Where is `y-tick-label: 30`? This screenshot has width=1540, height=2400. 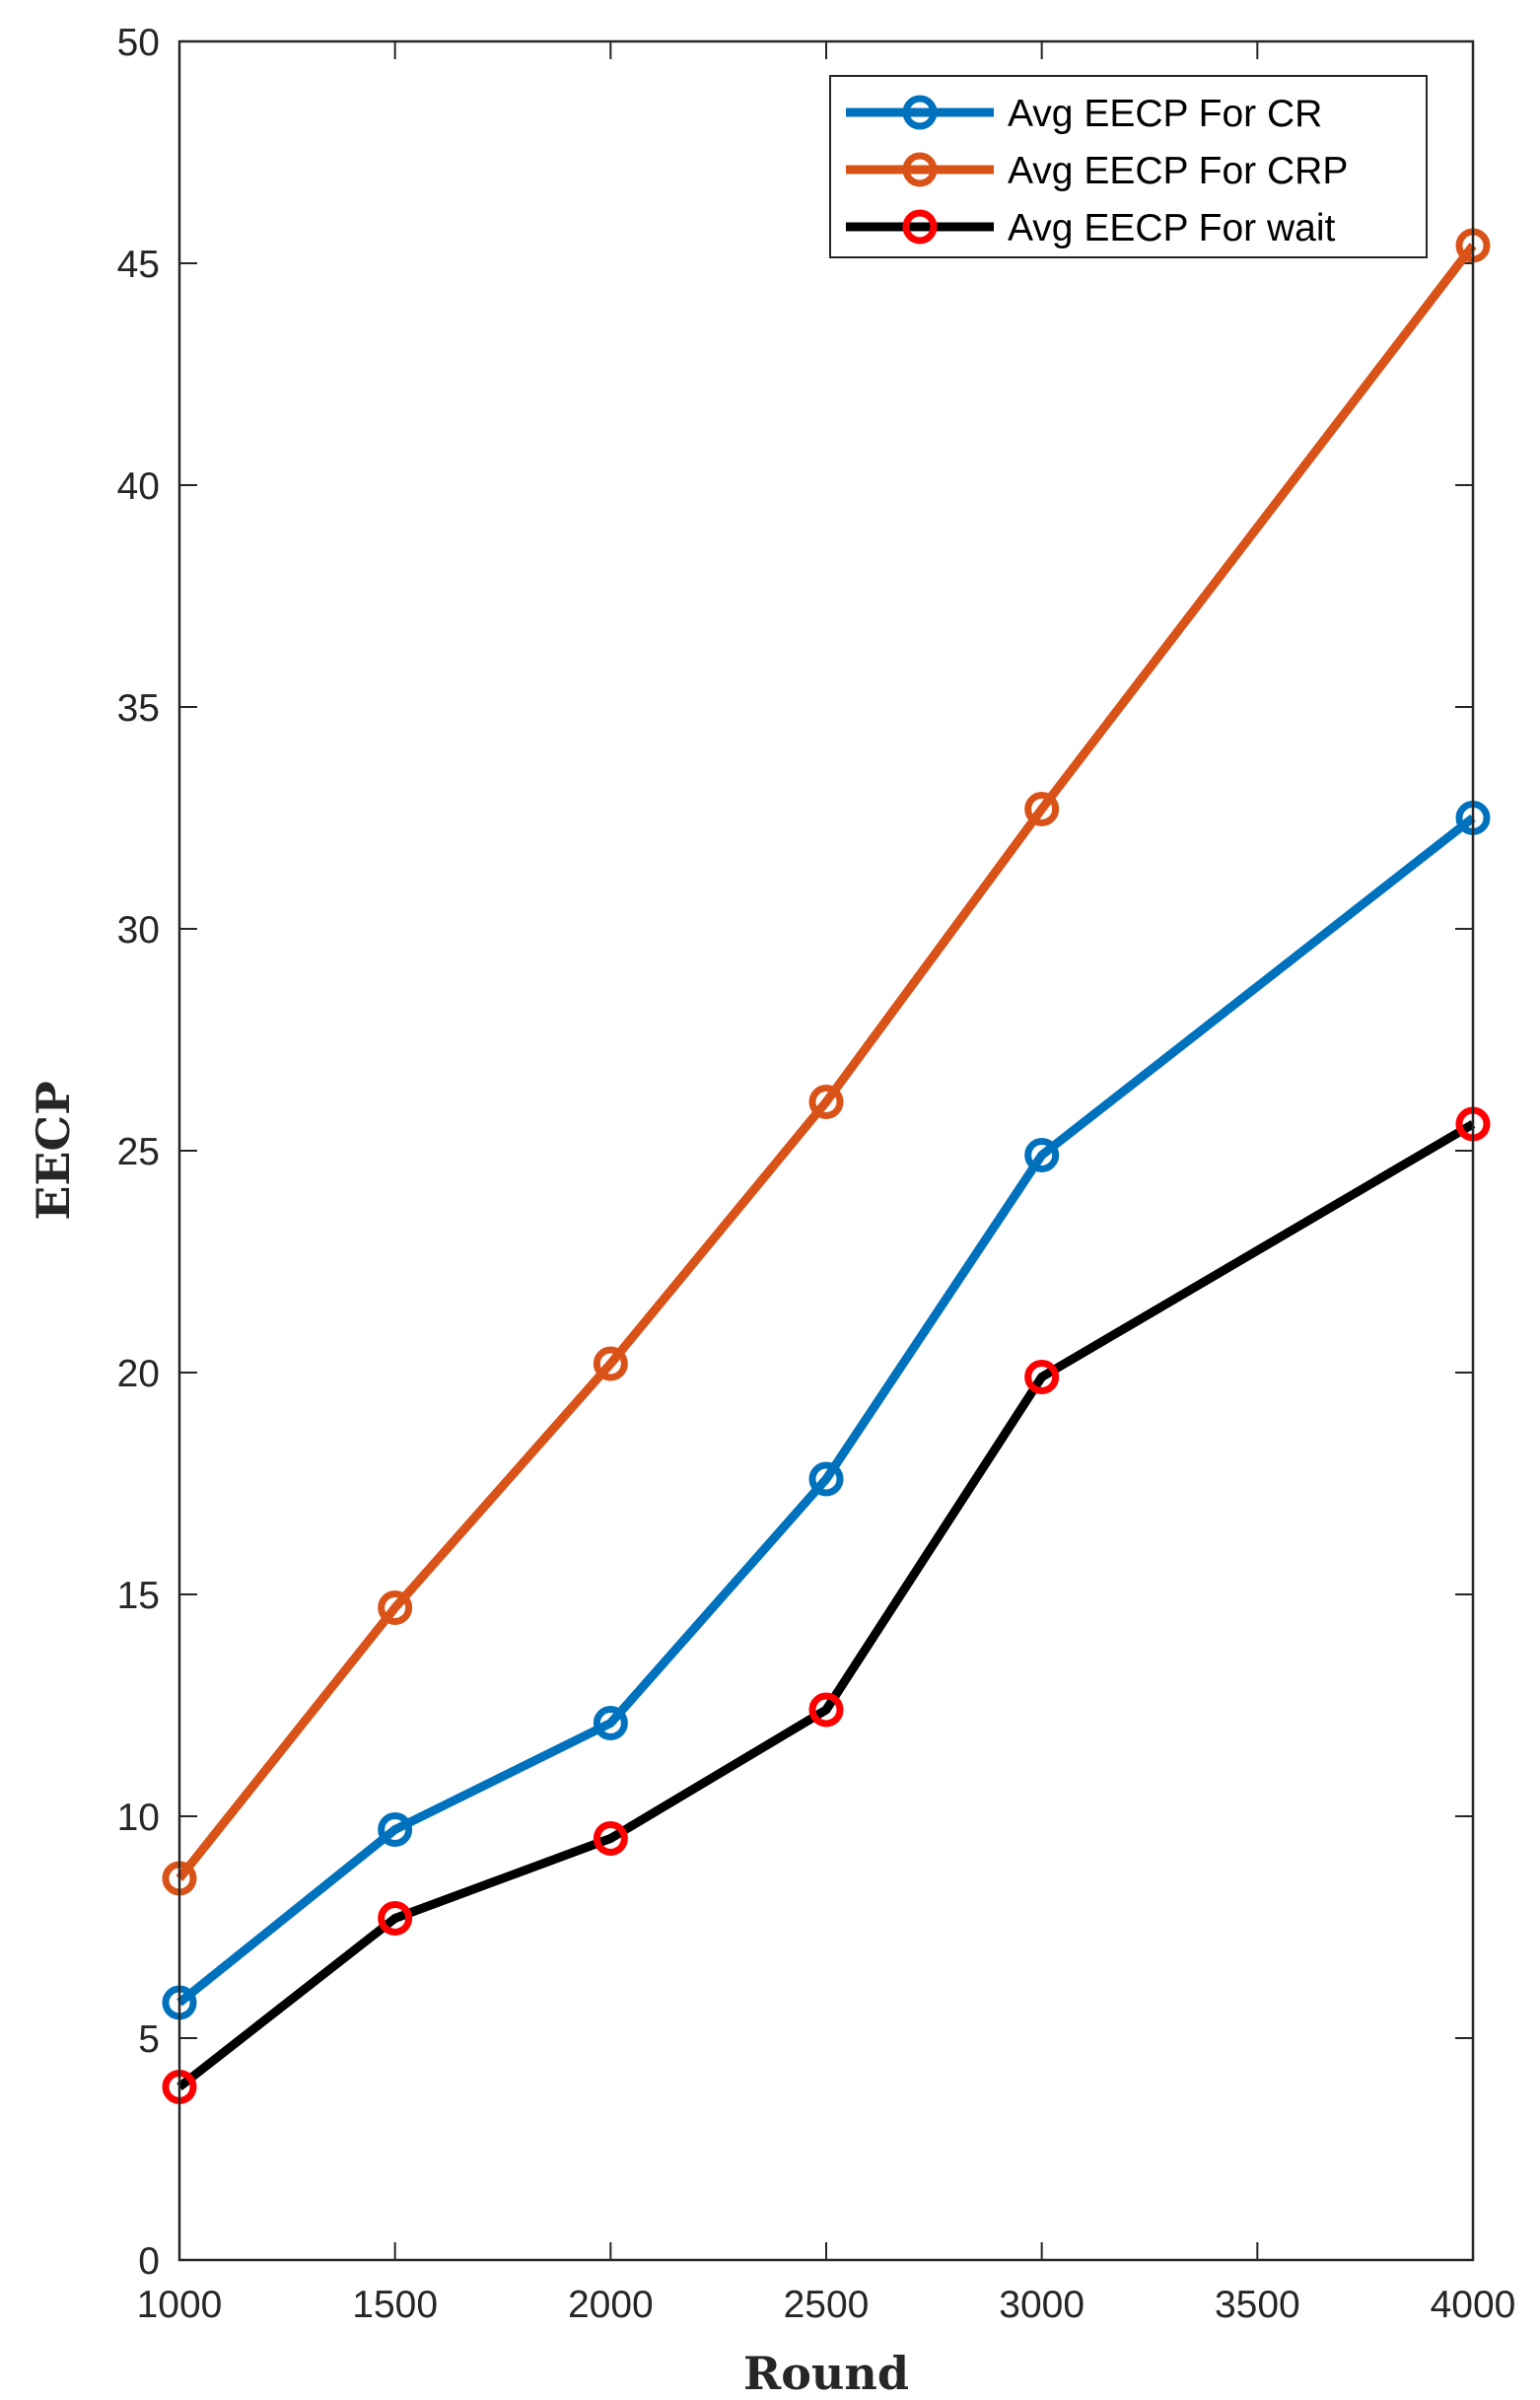 y-tick-label: 30 is located at coordinates (138, 930).